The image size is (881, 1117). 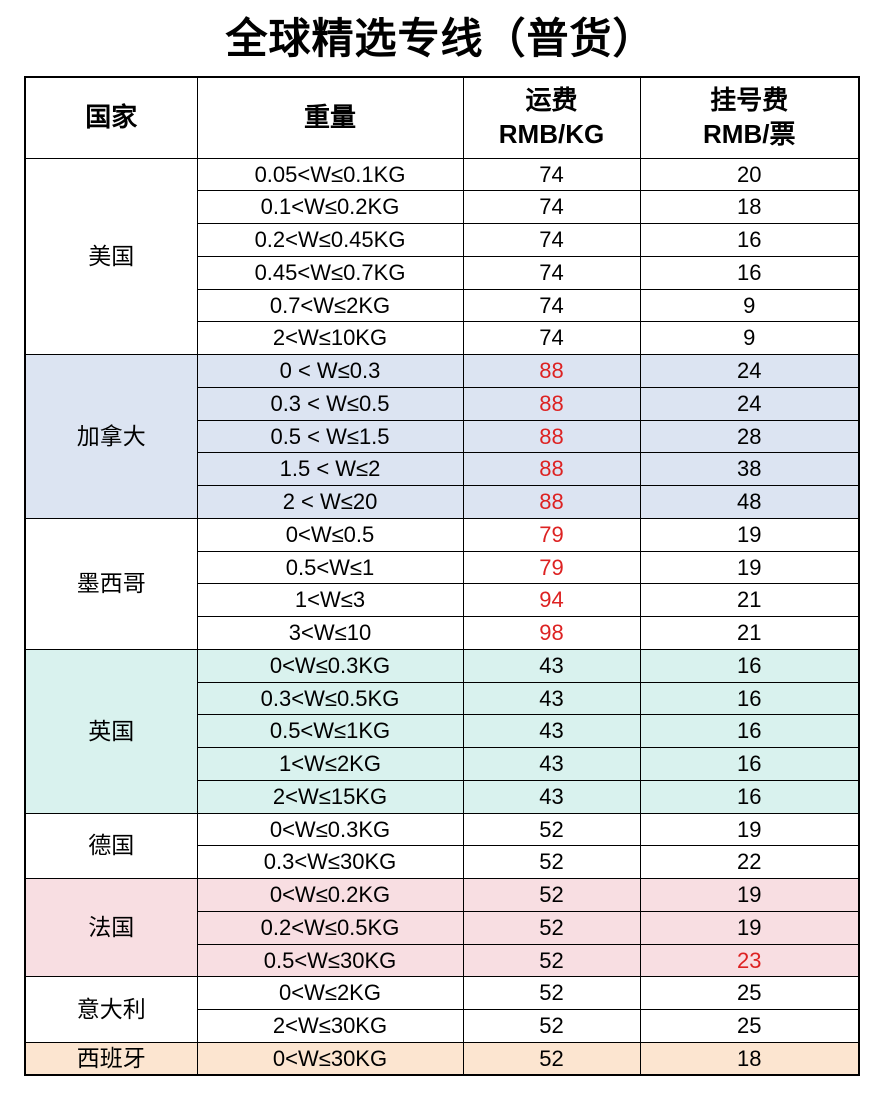 What do you see at coordinates (330, 600) in the screenshot?
I see `weight-range-cell: 1<W≤3` at bounding box center [330, 600].